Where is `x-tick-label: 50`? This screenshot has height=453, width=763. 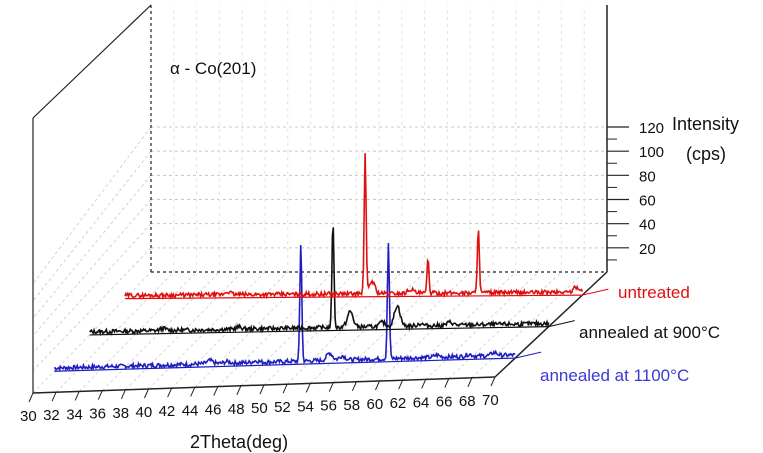
x-tick-label: 50 is located at coordinates (259, 408).